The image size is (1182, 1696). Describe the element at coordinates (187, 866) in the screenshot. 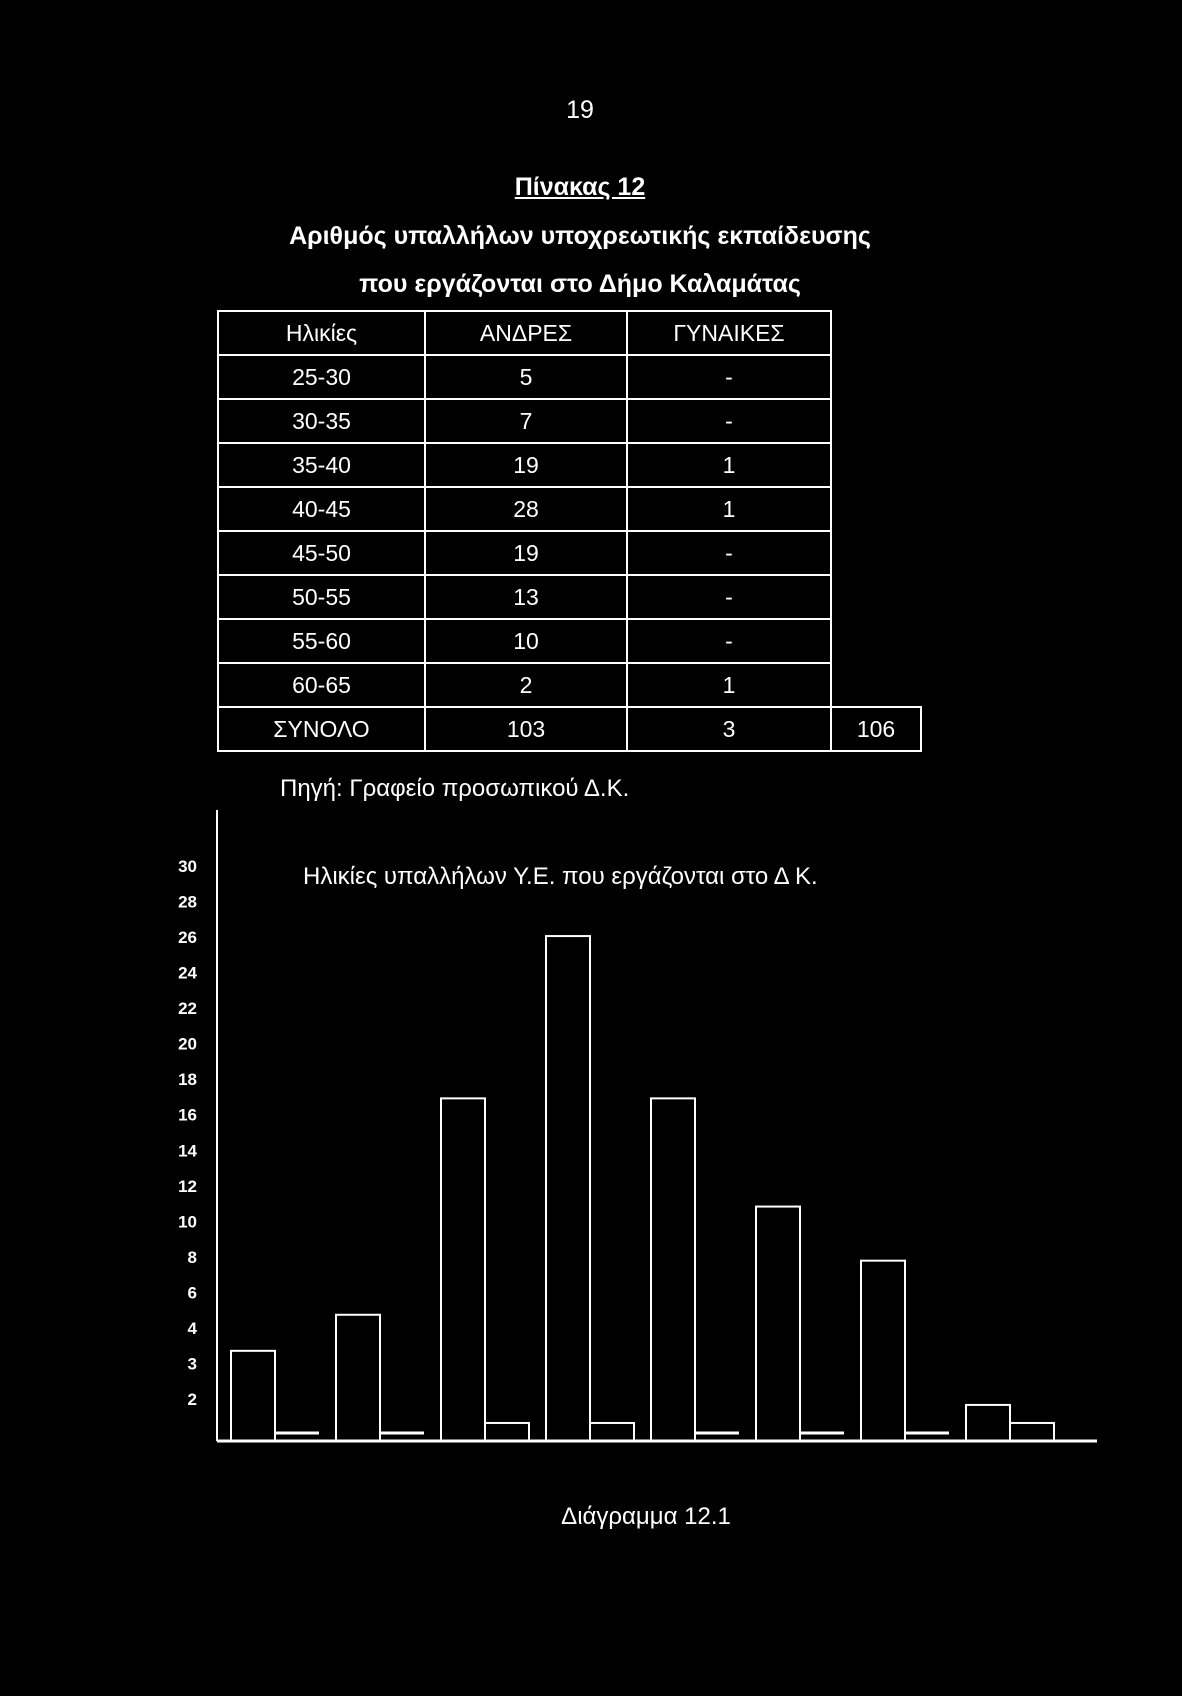

I see `y-tick-label: 30` at that location.